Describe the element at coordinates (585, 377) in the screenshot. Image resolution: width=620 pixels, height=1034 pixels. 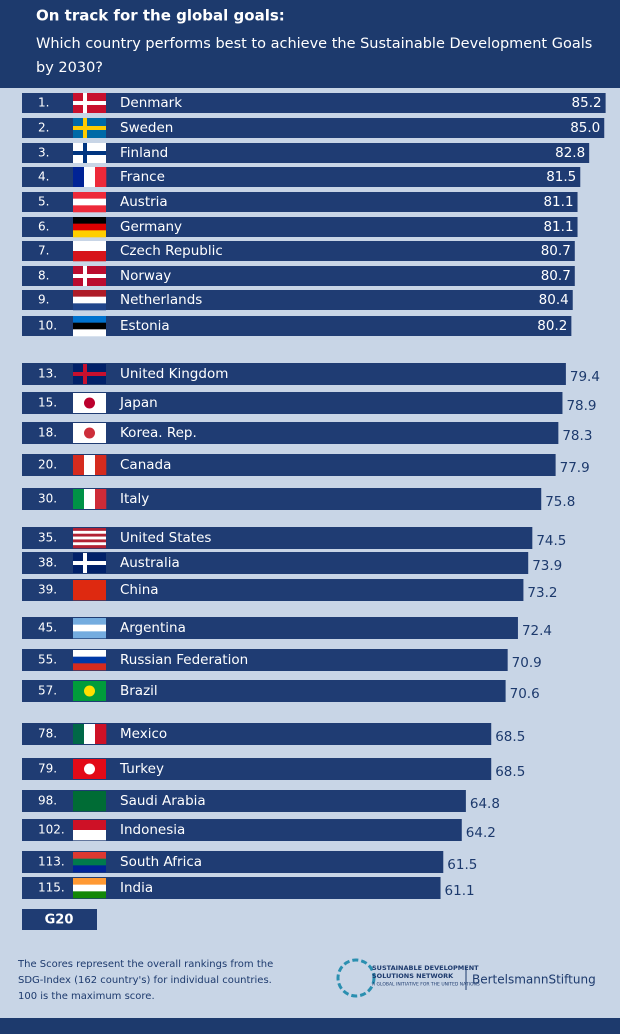
I see `value-label: 79.4` at that location.